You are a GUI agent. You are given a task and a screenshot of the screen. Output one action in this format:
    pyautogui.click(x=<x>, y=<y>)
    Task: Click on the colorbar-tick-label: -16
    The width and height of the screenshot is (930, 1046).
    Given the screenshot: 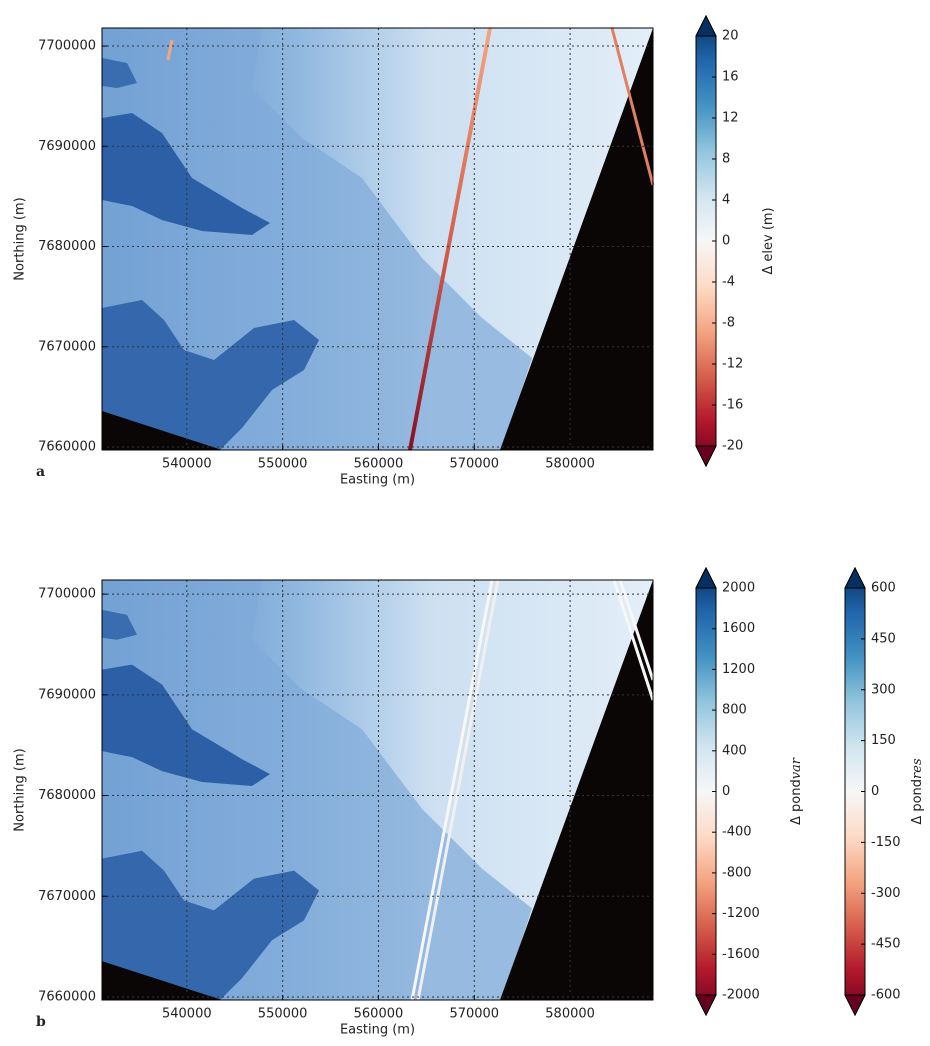 What is the action you would take?
    pyautogui.click(x=732, y=405)
    